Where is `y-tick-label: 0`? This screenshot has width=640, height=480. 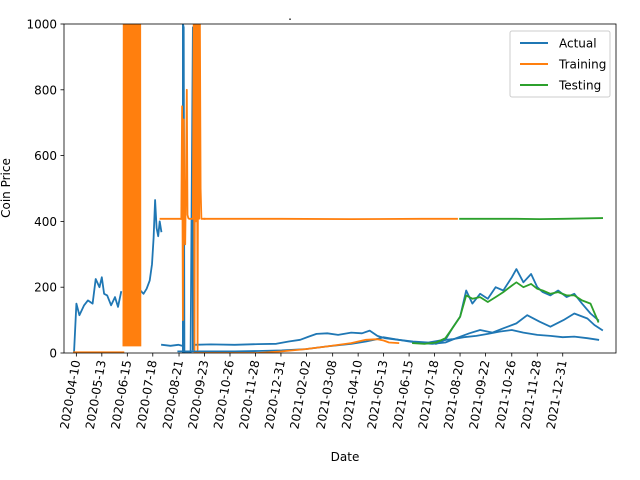
y-tick-label: 0 is located at coordinates (53, 354).